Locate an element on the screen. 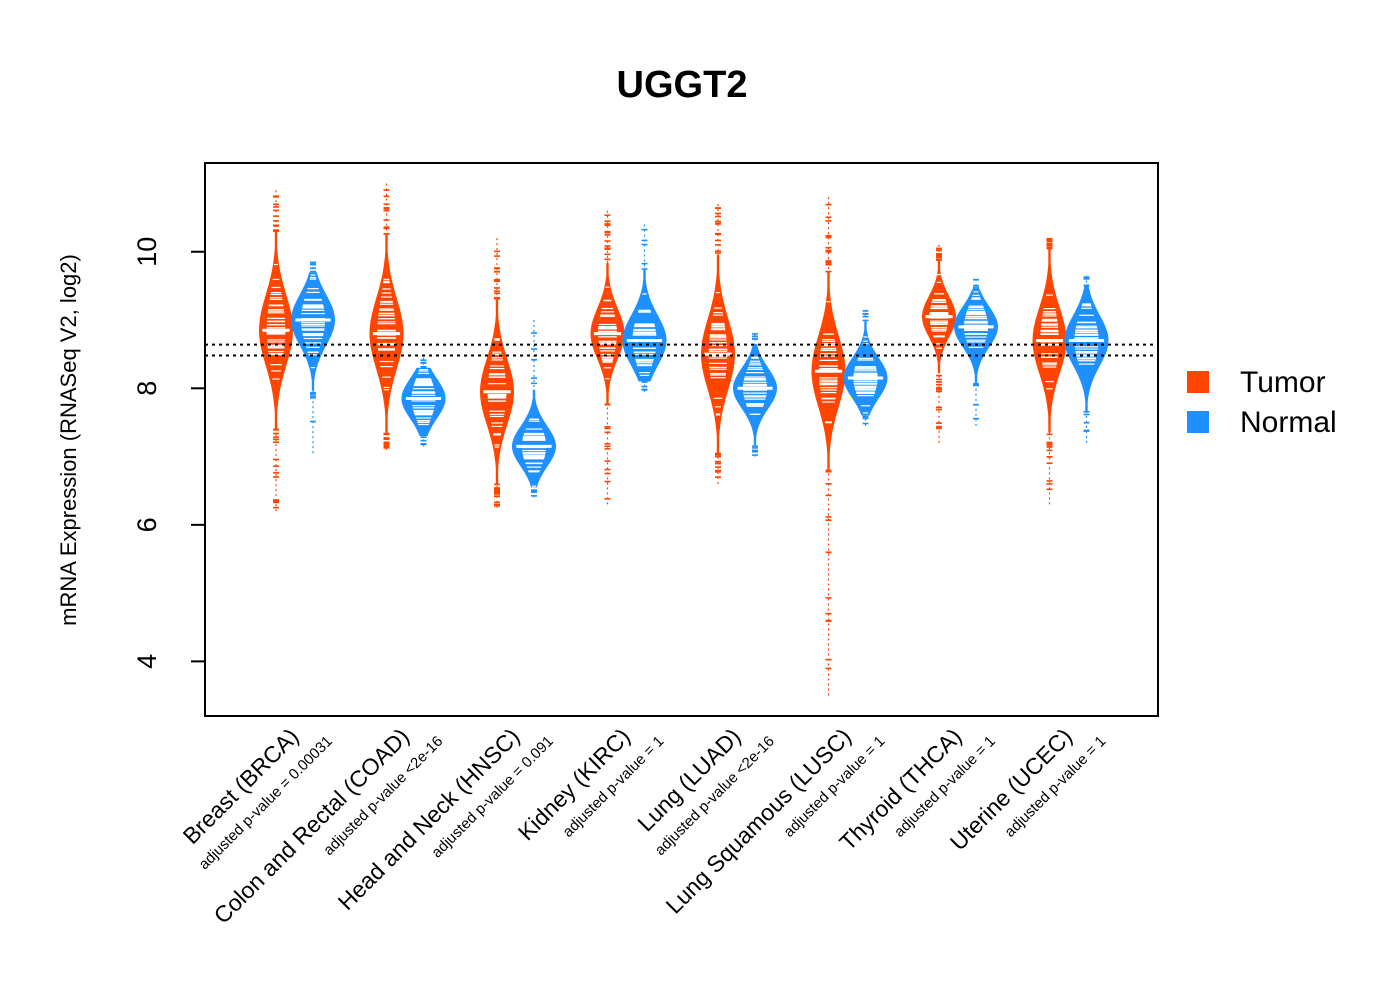 The height and width of the screenshot is (1000, 1400). legend-label: Normal is located at coordinates (1288, 422).